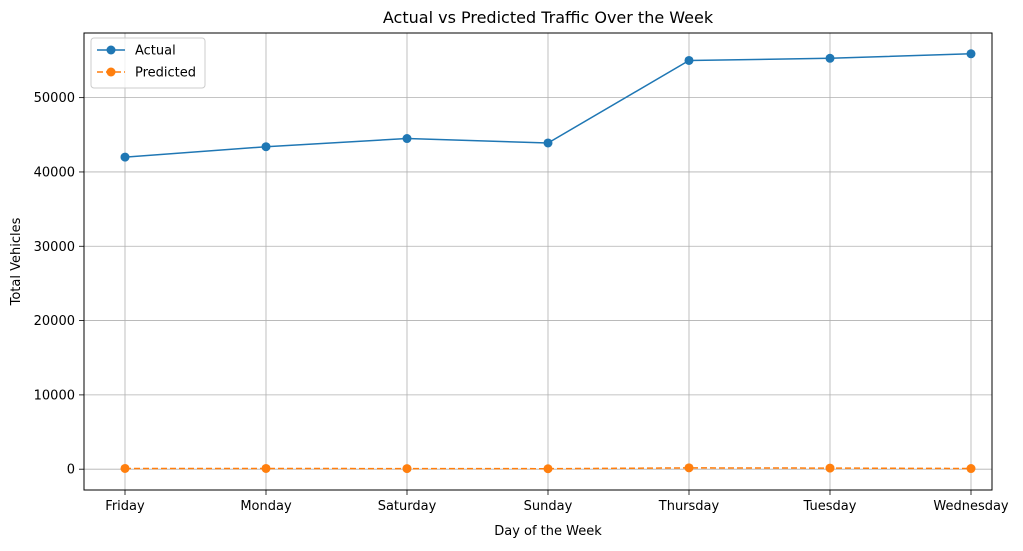 The image size is (1023, 551). I want to click on x-tick-label: Friday, so click(125, 506).